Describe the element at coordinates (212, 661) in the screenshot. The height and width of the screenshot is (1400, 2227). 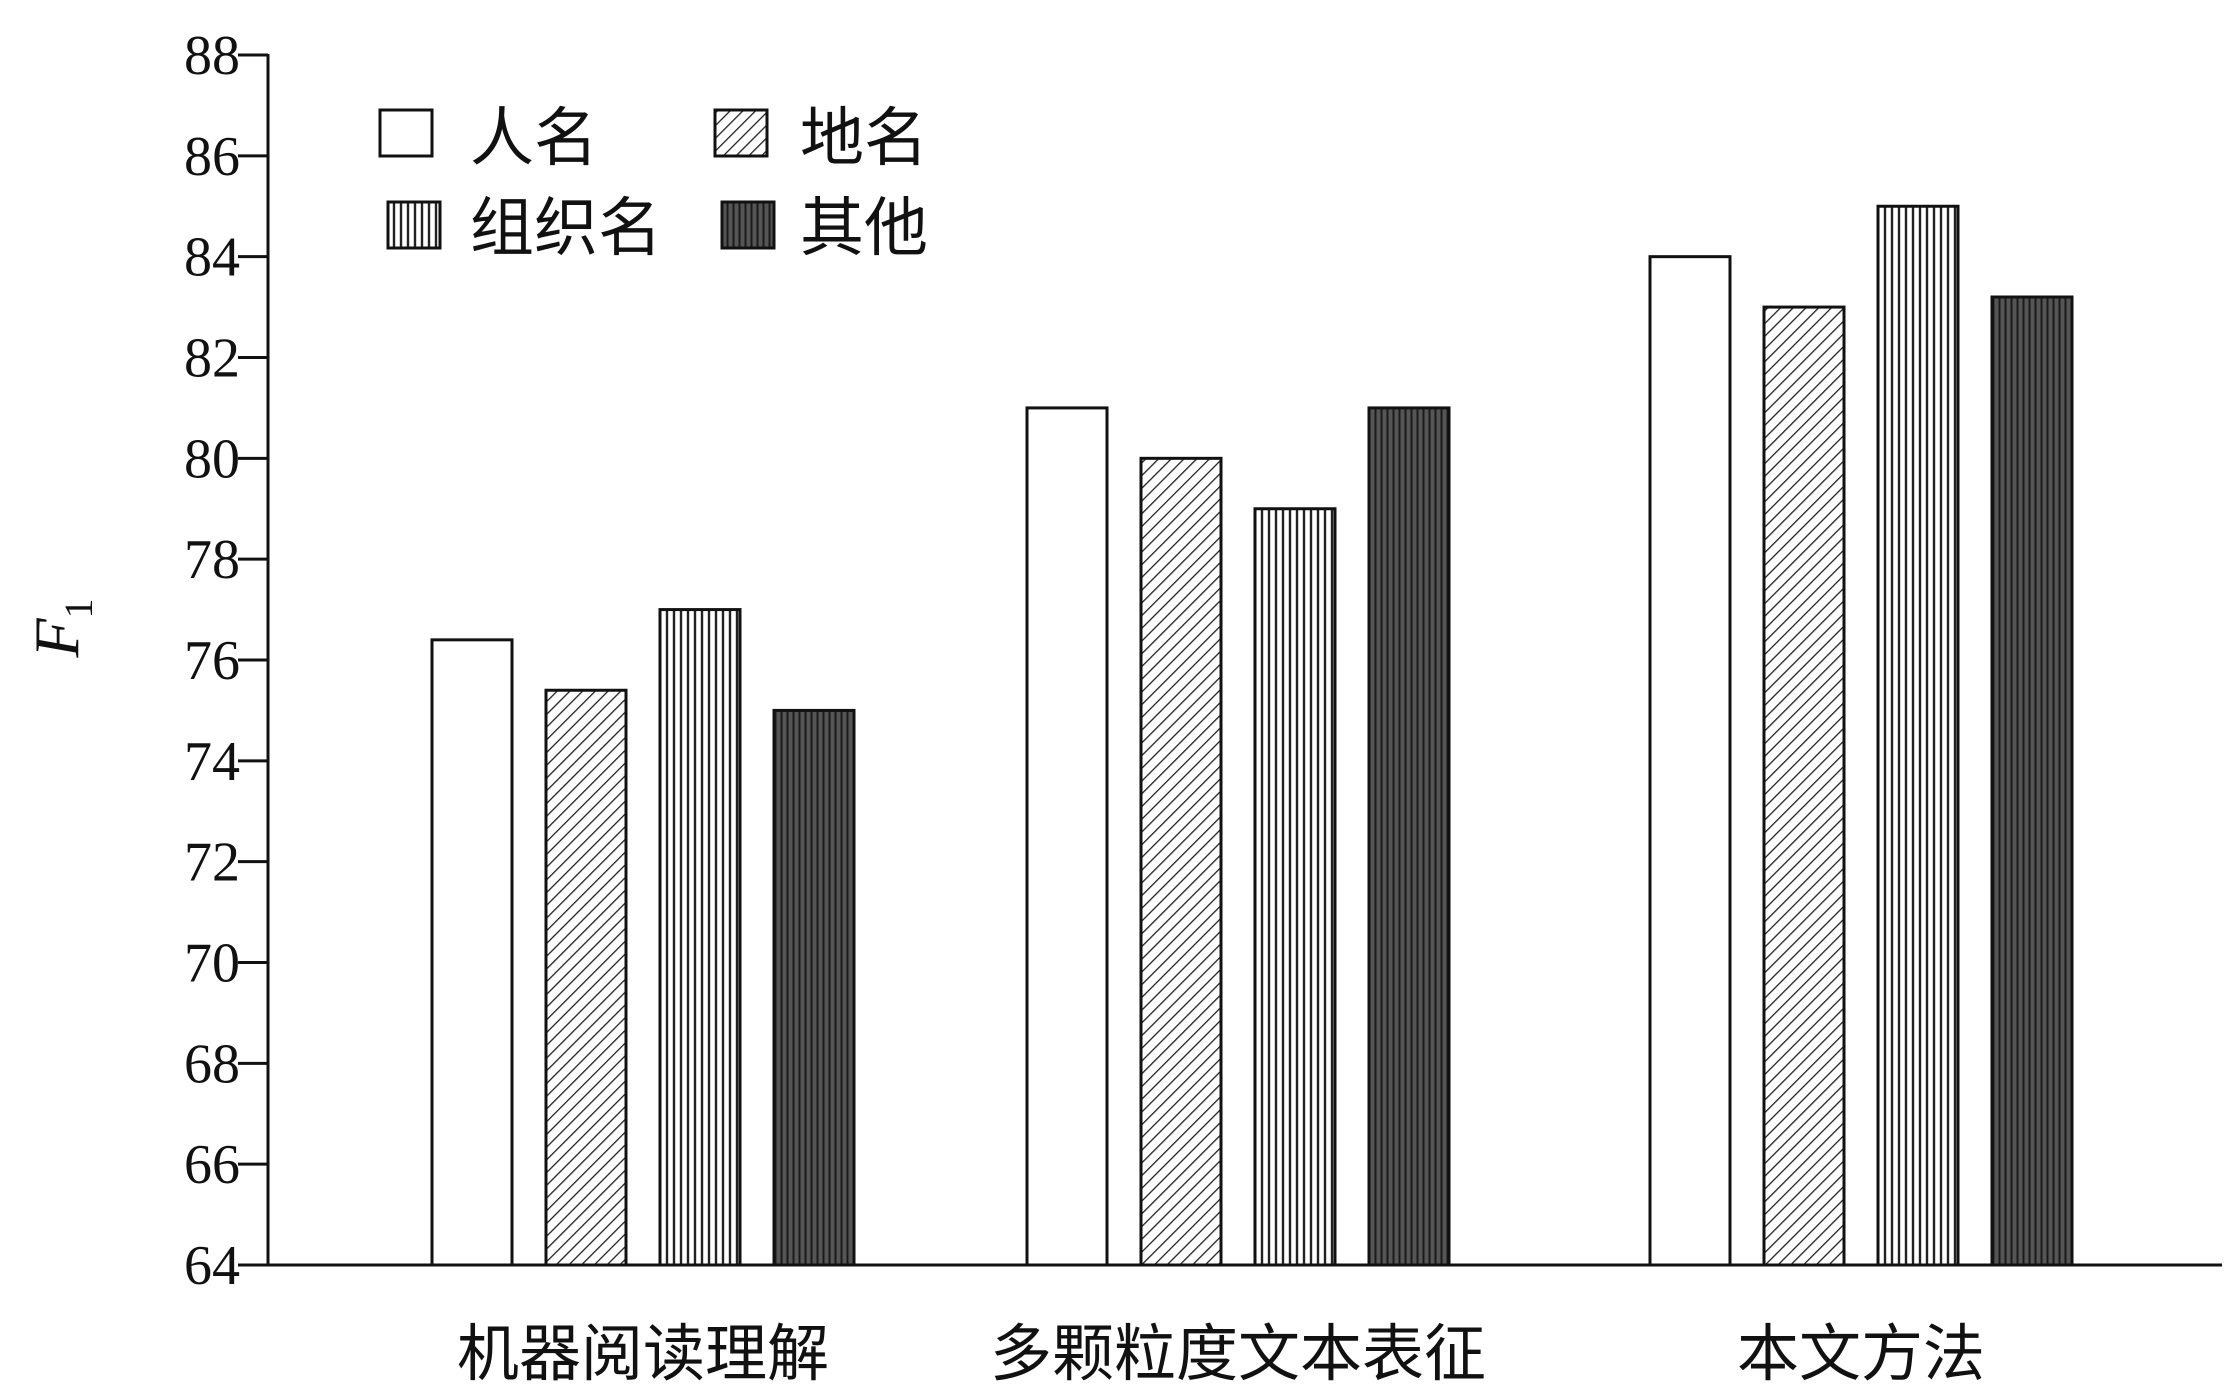
I see `y-tick-label: 76` at that location.